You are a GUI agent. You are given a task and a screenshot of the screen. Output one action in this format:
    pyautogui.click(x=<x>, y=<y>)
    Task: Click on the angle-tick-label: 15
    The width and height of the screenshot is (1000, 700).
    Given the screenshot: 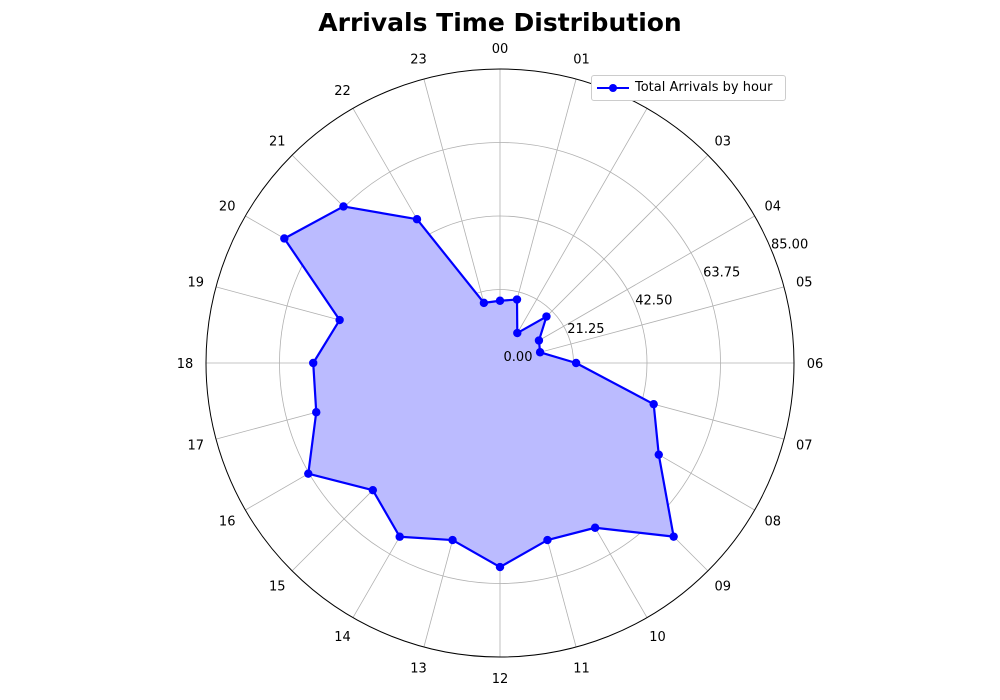 What is the action you would take?
    pyautogui.click(x=277, y=587)
    